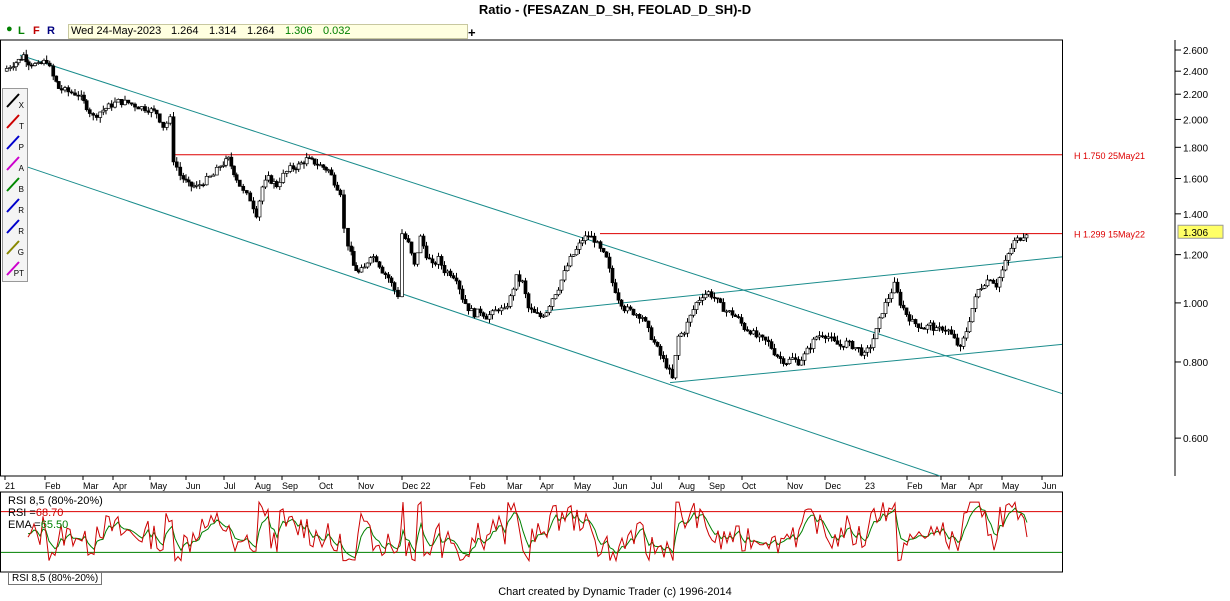 Image resolution: width=1230 pixels, height=601 pixels. I want to click on y-tick-label: 2.200, so click(1195, 95).